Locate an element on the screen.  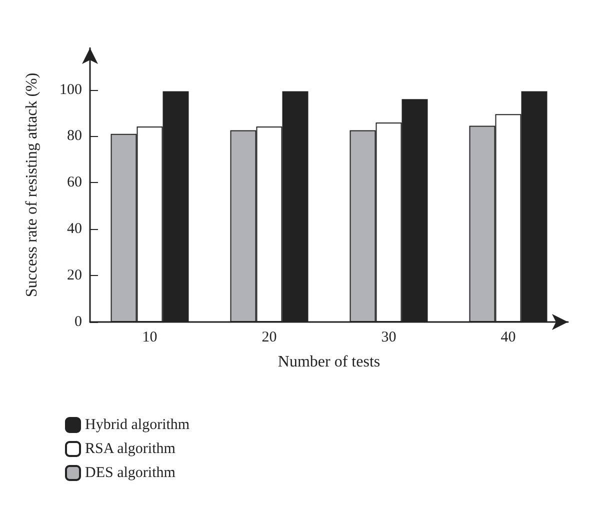
legend-label: Hybrid algorithm is located at coordinates (137, 425).